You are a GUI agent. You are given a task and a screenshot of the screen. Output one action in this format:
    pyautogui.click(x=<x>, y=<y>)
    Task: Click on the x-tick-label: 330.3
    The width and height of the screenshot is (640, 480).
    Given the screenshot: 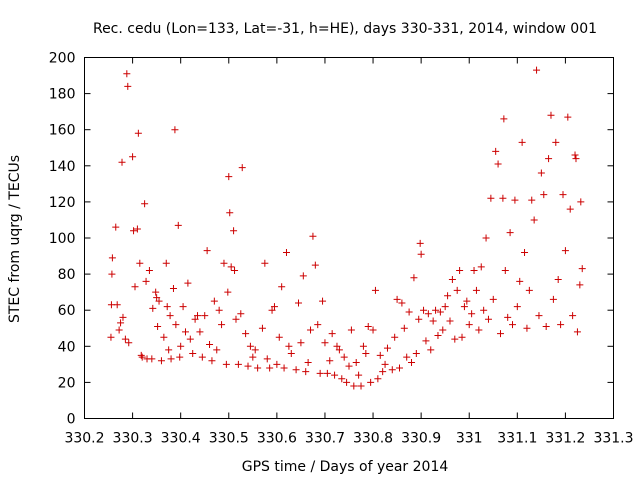 What is the action you would take?
    pyautogui.click(x=133, y=439)
    